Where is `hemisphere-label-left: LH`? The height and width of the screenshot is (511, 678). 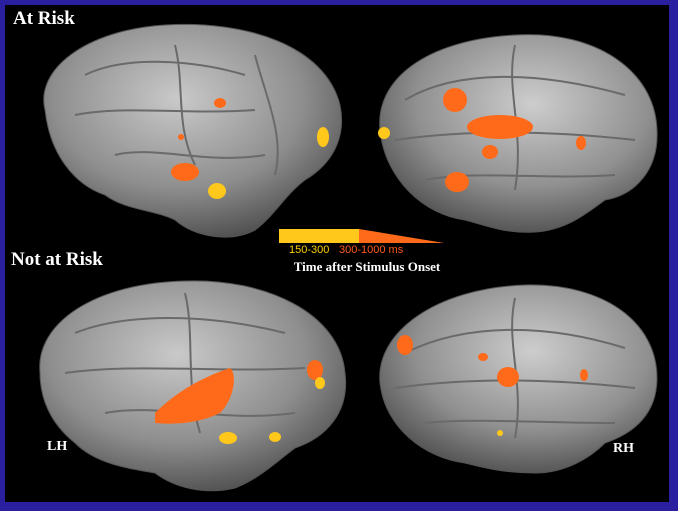
hemisphere-label-left: LH is located at coordinates (57, 446).